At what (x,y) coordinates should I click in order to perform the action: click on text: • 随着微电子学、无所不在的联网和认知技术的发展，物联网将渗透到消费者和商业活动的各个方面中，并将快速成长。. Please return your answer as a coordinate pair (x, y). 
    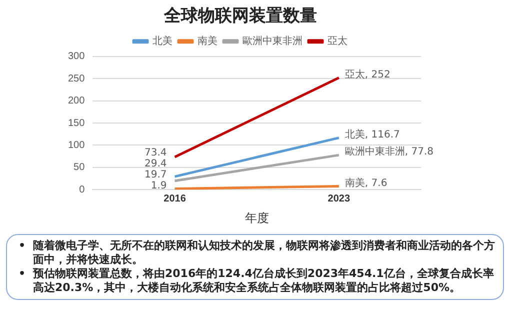
    Looking at the image, I should click on (256, 253).